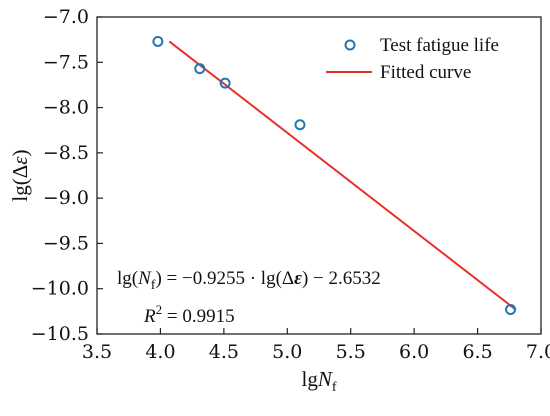 The height and width of the screenshot is (416, 550). Describe the element at coordinates (66, 62) in the screenshot. I see `y-tick-label: −7.5` at that location.